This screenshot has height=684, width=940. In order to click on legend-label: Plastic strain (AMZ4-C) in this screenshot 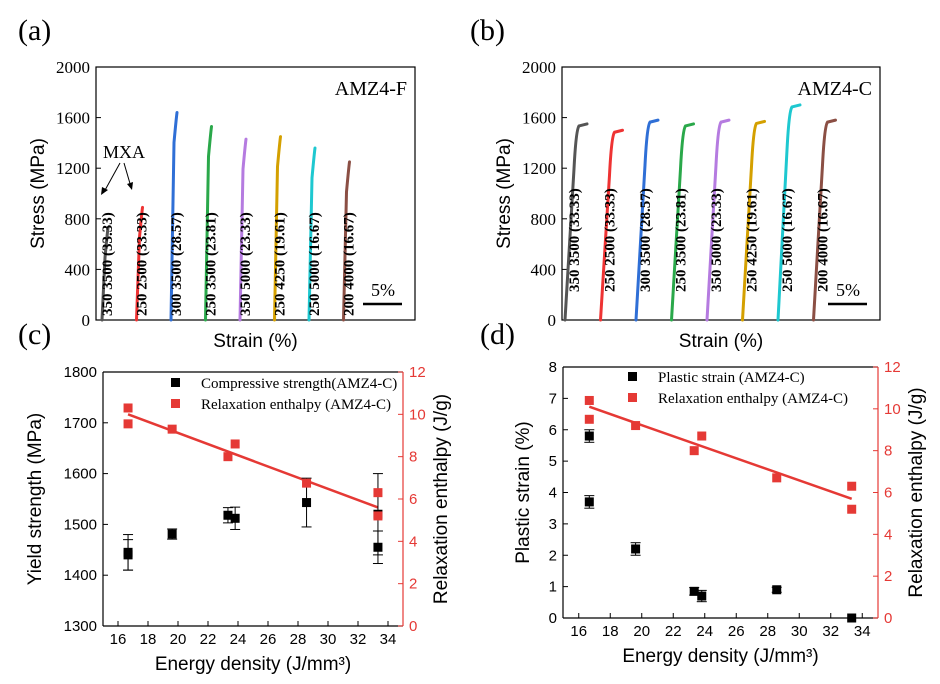, I will do `click(731, 378)`.